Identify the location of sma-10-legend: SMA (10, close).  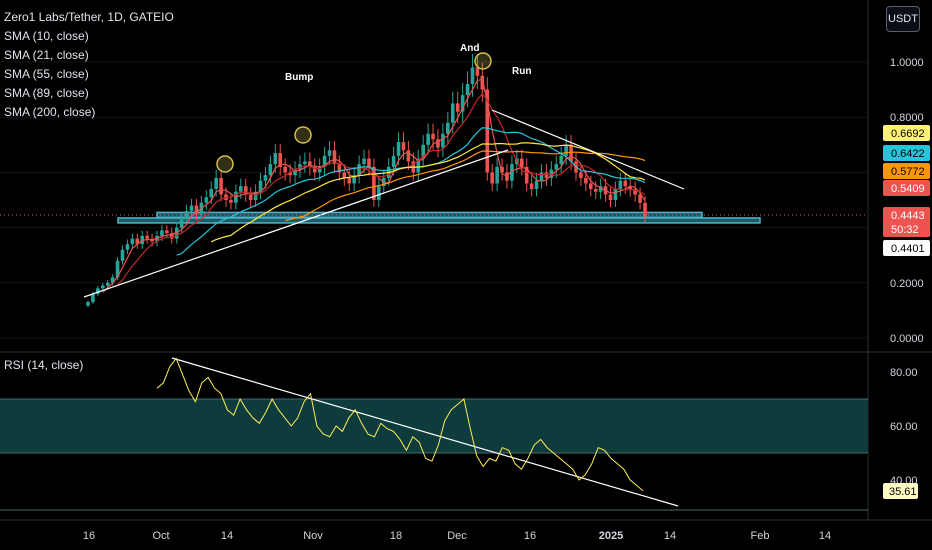
(46, 36).